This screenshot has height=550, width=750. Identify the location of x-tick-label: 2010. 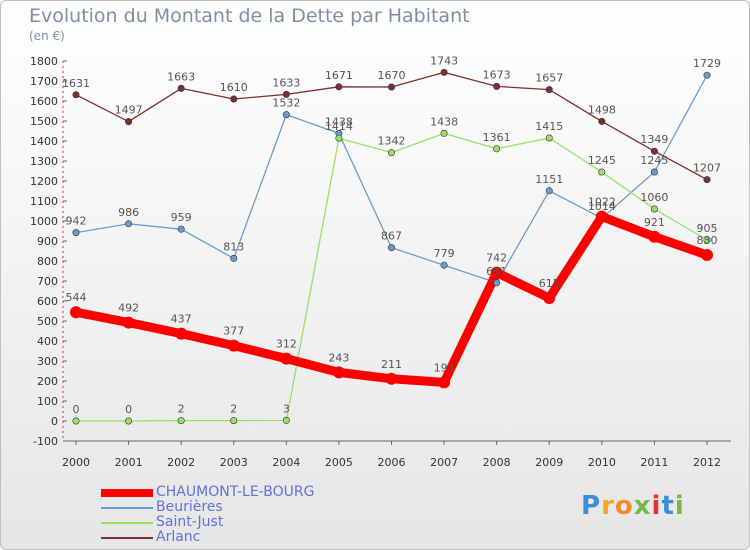
(602, 462).